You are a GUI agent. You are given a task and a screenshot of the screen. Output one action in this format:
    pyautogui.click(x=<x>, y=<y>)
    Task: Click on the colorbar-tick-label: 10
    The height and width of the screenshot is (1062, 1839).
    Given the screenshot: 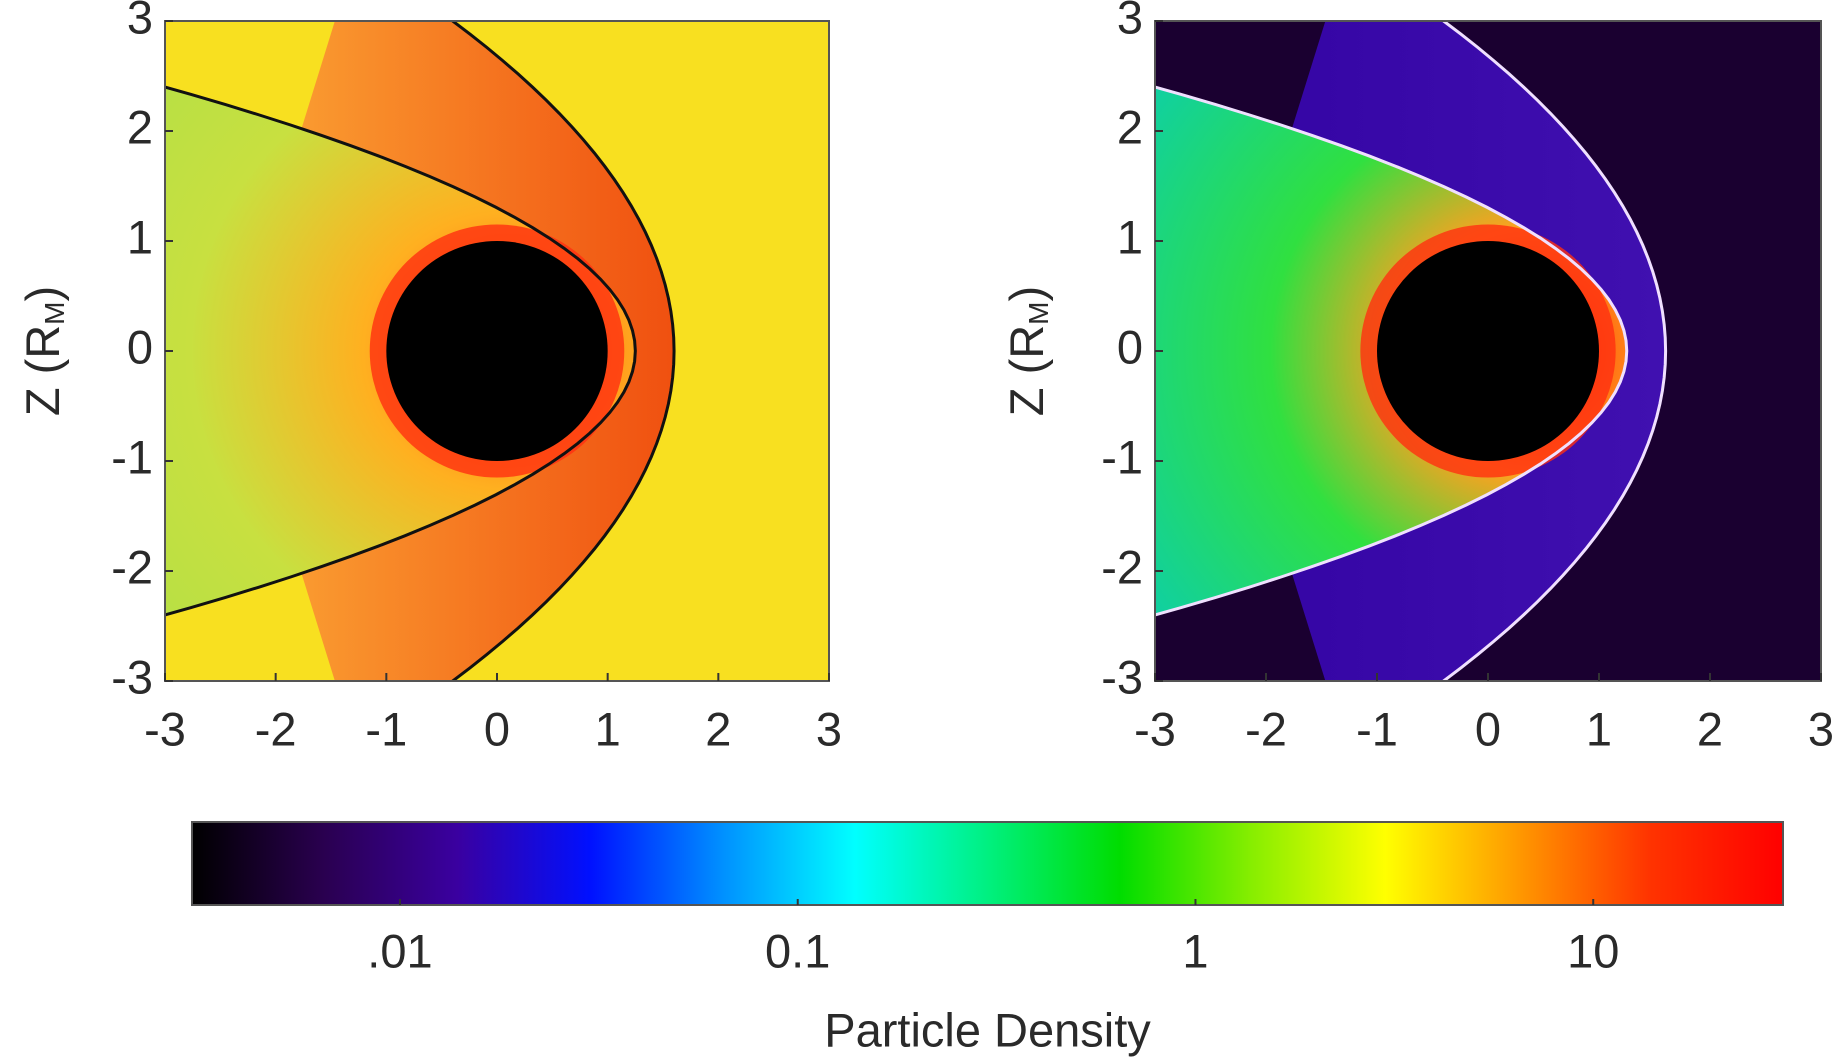 What is the action you would take?
    pyautogui.click(x=1593, y=950)
    